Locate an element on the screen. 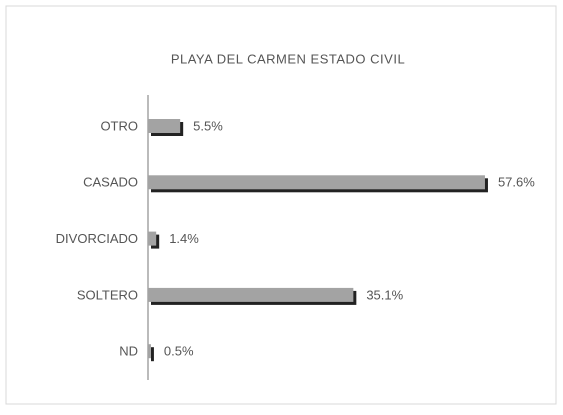 Image resolution: width=563 pixels, height=415 pixels. data-label: 57.6% is located at coordinates (516, 182).